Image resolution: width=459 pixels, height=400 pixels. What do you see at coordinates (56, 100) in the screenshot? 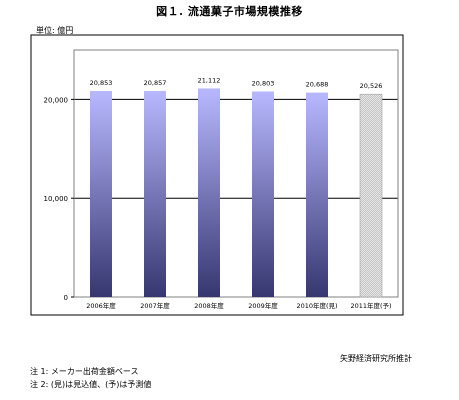
I see `y-tick-label: 20,000` at bounding box center [56, 100].